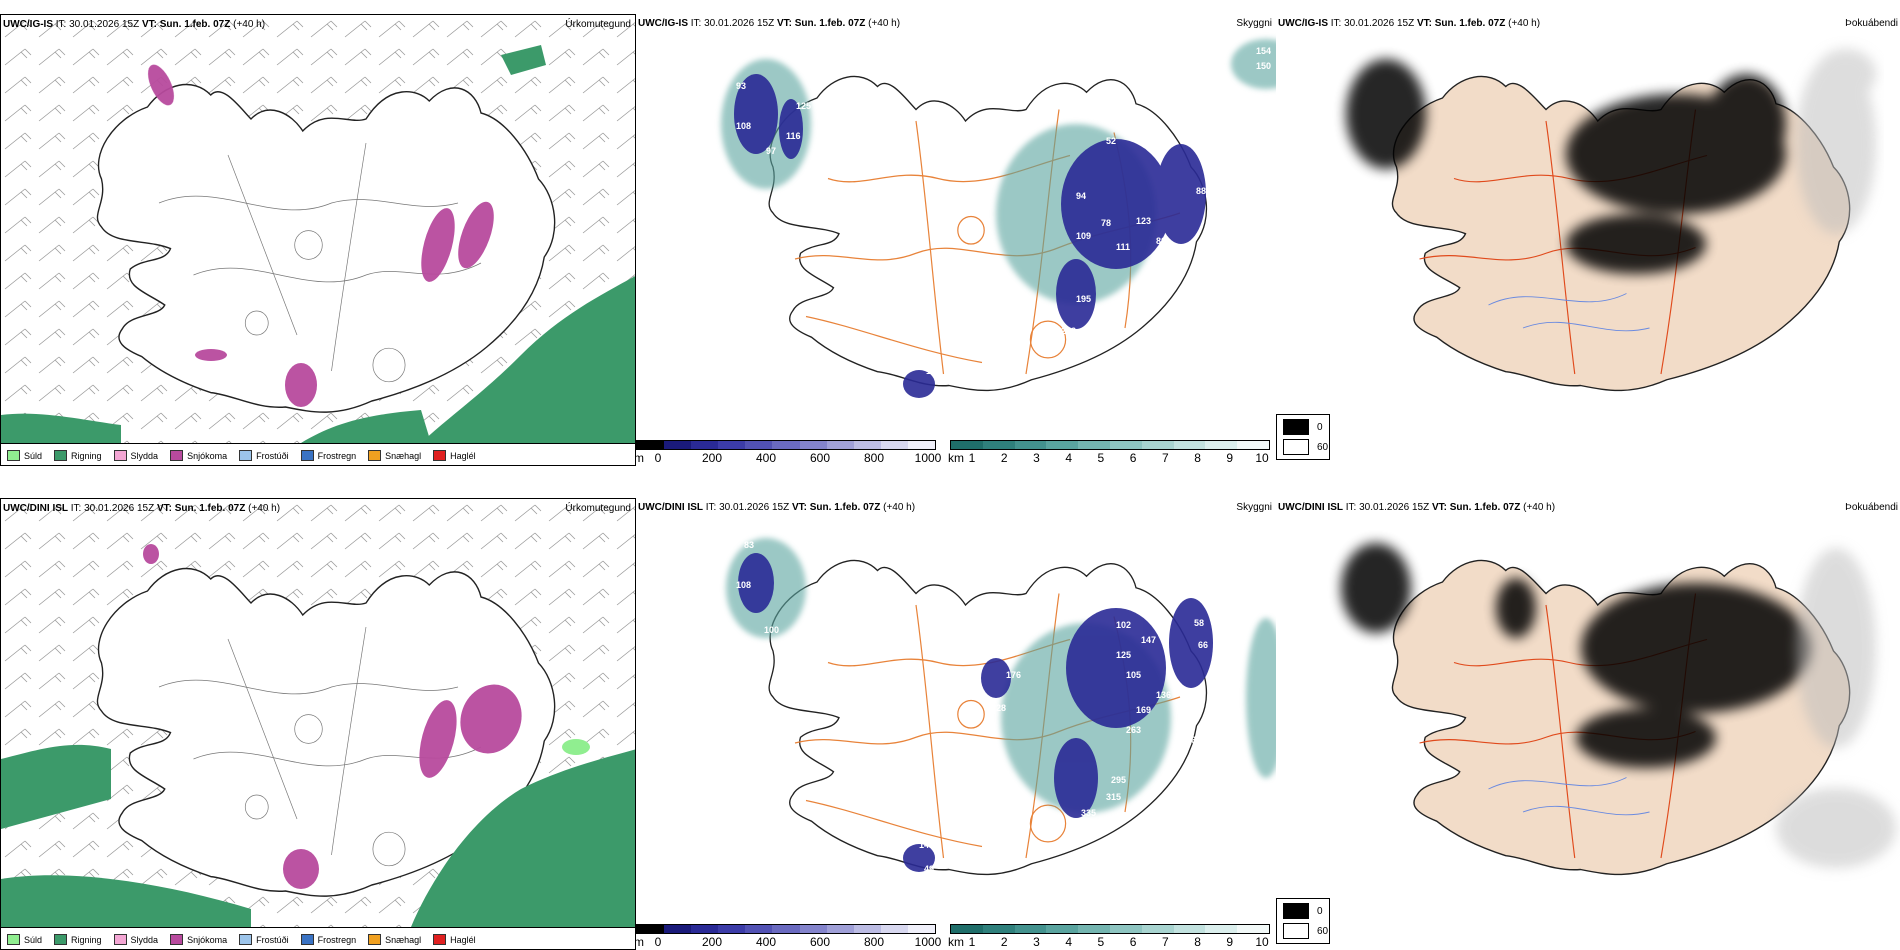 This screenshot has width=1900, height=950. What do you see at coordinates (1083, 299) in the screenshot?
I see `cloud-base-label: 195` at bounding box center [1083, 299].